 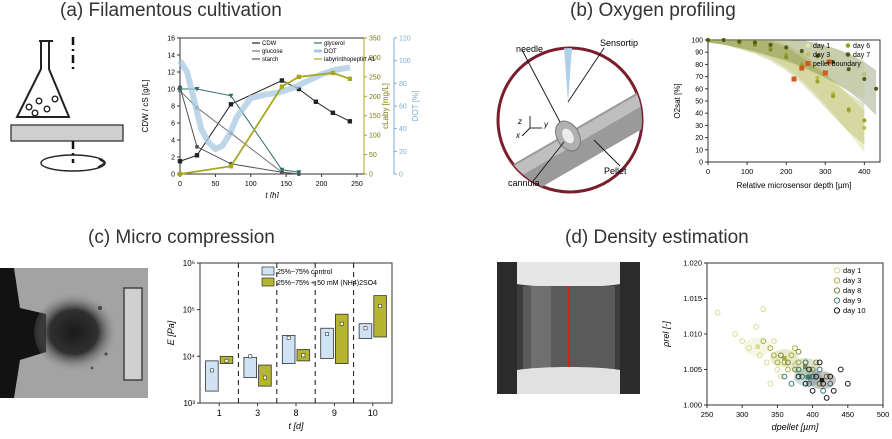 What do you see at coordinates (401, 175) in the screenshot?
I see `y-right2-tick-label: 0` at bounding box center [401, 175].